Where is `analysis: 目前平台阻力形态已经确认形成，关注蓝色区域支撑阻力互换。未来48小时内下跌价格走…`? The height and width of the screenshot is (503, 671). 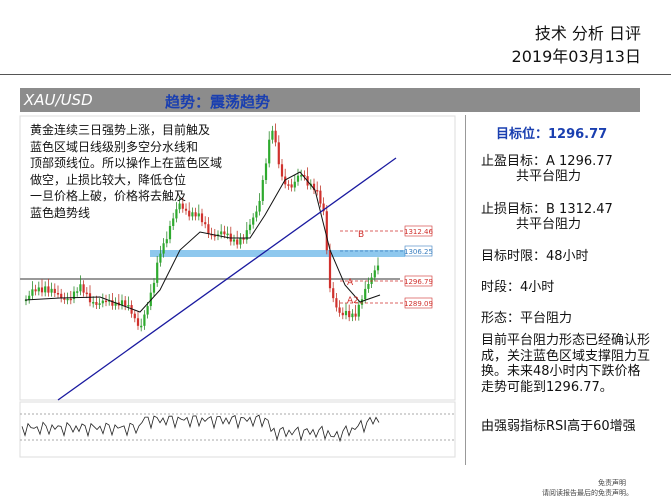
analysis: 目前平台阻力形态已经确认形成，关注蓝色区域支撑阻力互换。未来48小时内下跌价格走… is located at coordinates (566, 364).